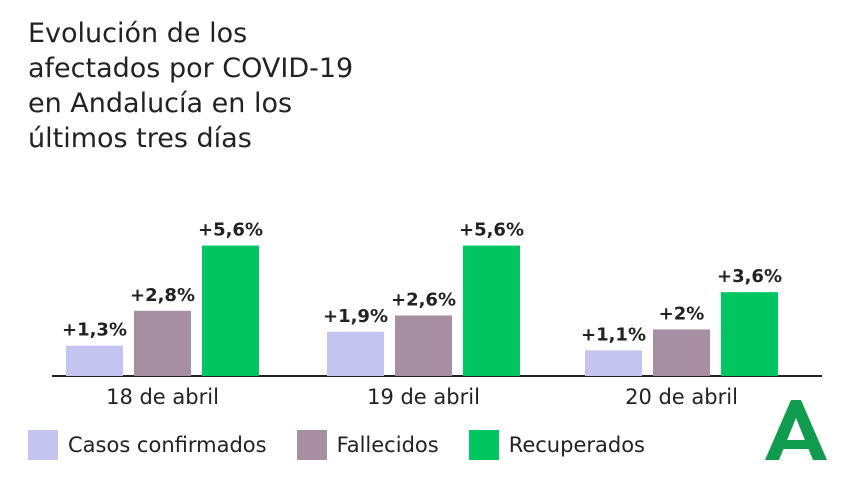 This screenshot has height=480, width=853. I want to click on data-label-recuperados-2: +5,6%, so click(491, 230).